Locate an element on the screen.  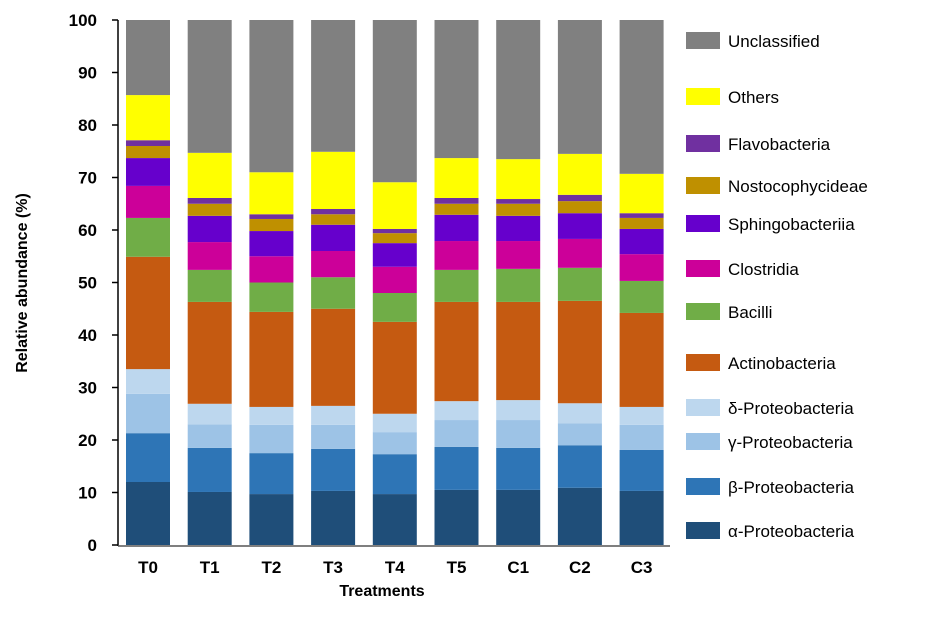
legend-item: Nostocophycideae is located at coordinates (777, 186).